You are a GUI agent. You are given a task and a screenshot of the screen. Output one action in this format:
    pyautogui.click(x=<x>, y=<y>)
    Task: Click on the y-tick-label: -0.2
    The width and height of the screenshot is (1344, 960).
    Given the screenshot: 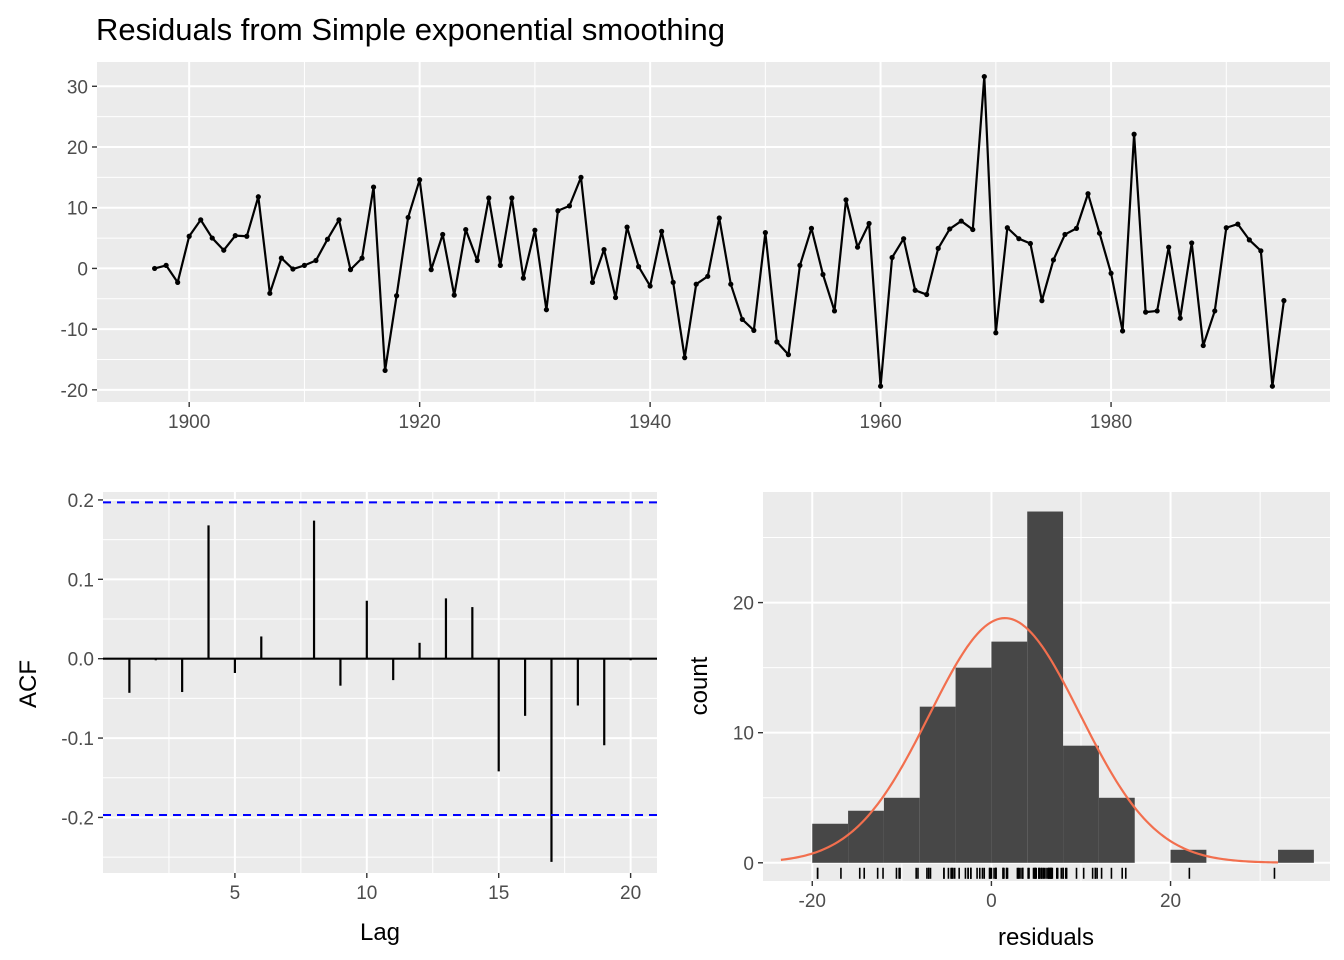 What is the action you would take?
    pyautogui.click(x=77, y=818)
    